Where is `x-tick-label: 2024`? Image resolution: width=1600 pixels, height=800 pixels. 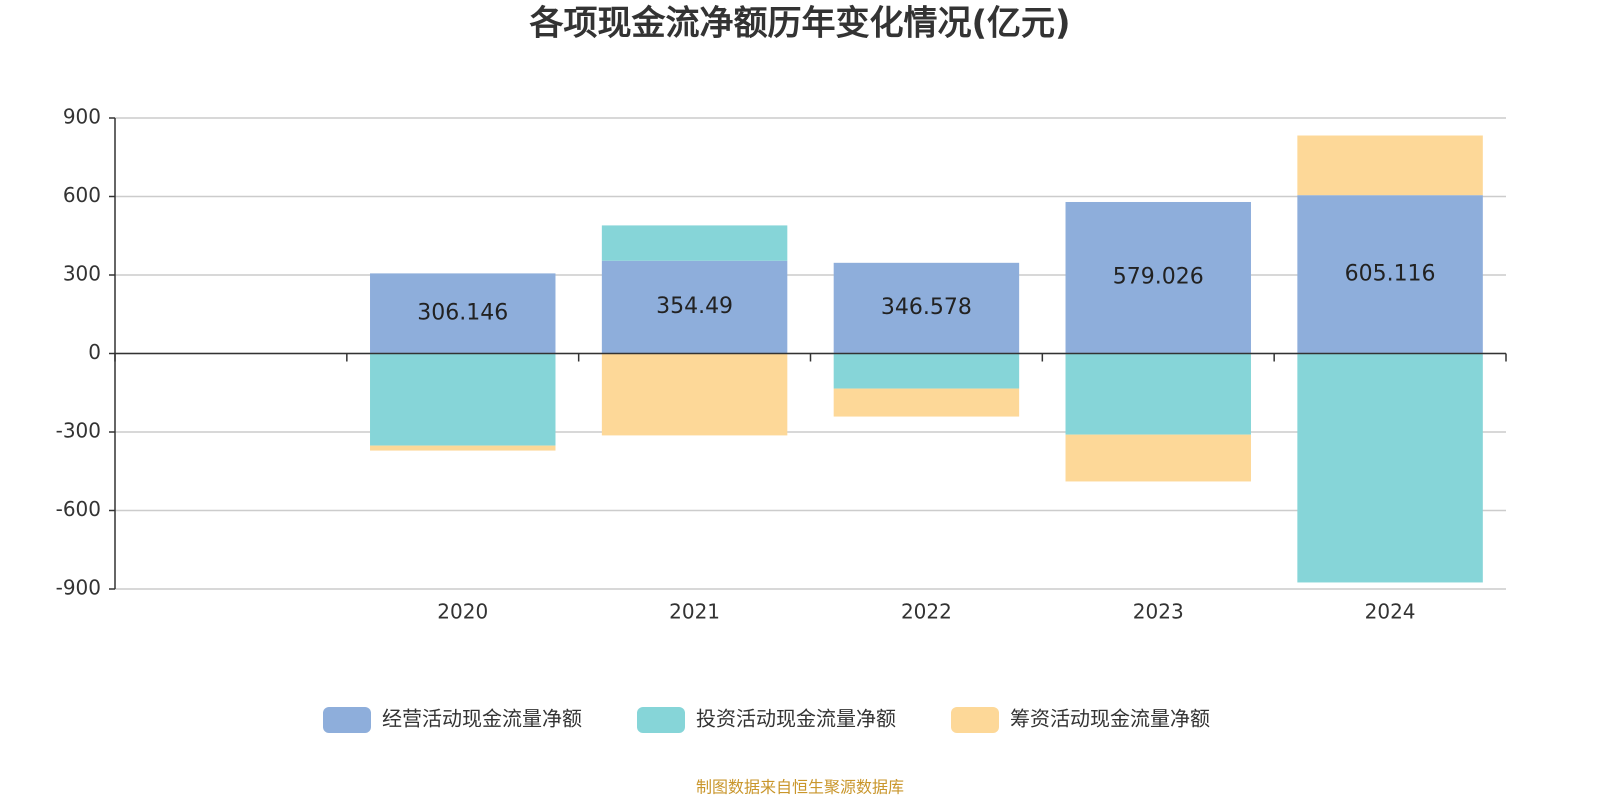
x-tick-label: 2024 is located at coordinates (1390, 612).